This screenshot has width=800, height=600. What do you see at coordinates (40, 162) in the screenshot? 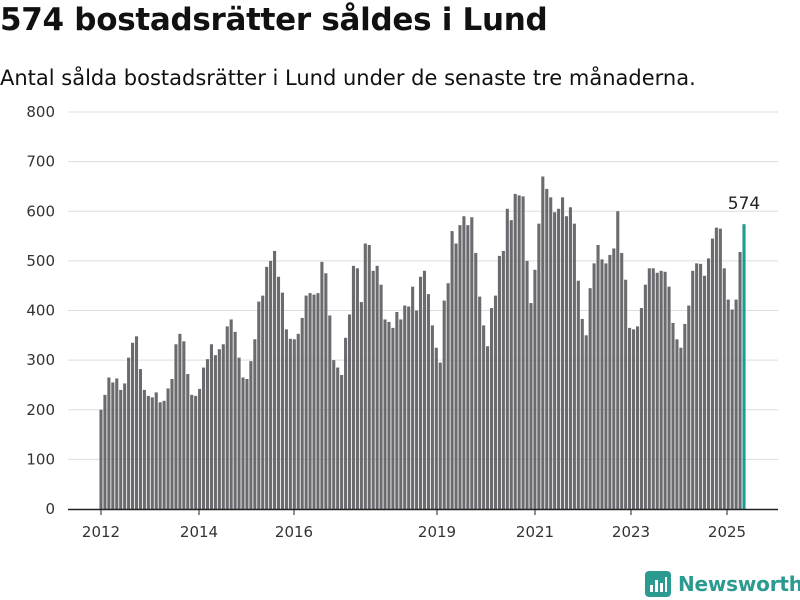
I see `y-tick-label: 700` at bounding box center [40, 162].